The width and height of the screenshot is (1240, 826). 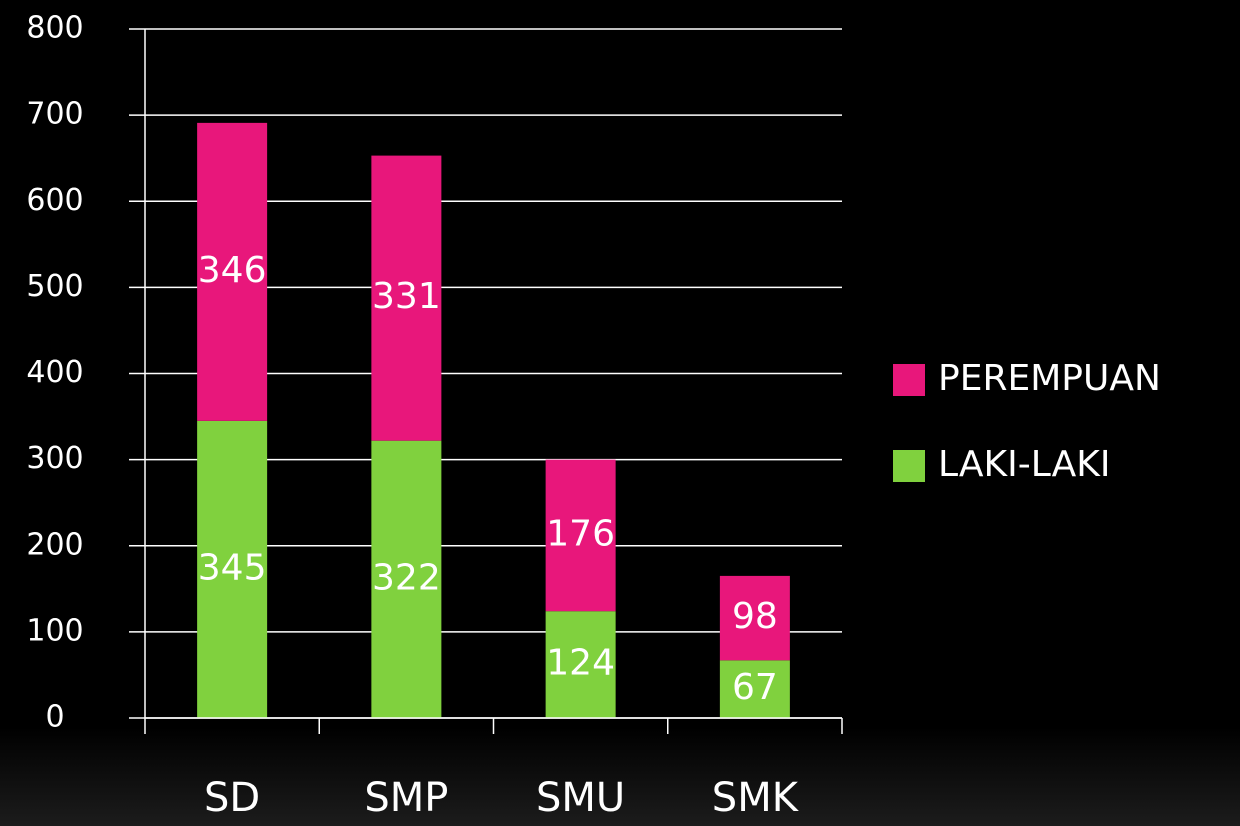 I want to click on value-label: 124, so click(x=580, y=663).